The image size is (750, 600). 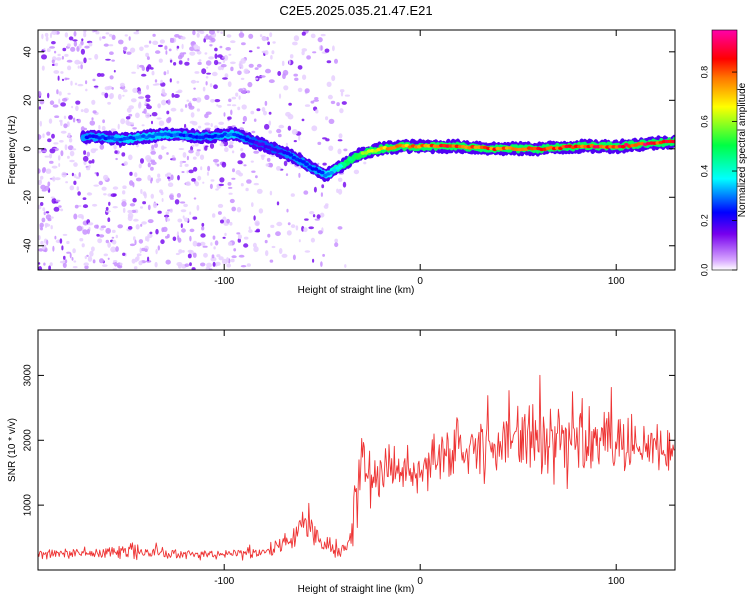 What do you see at coordinates (616, 581) in the screenshot?
I see `x-tick-label: 100` at bounding box center [616, 581].